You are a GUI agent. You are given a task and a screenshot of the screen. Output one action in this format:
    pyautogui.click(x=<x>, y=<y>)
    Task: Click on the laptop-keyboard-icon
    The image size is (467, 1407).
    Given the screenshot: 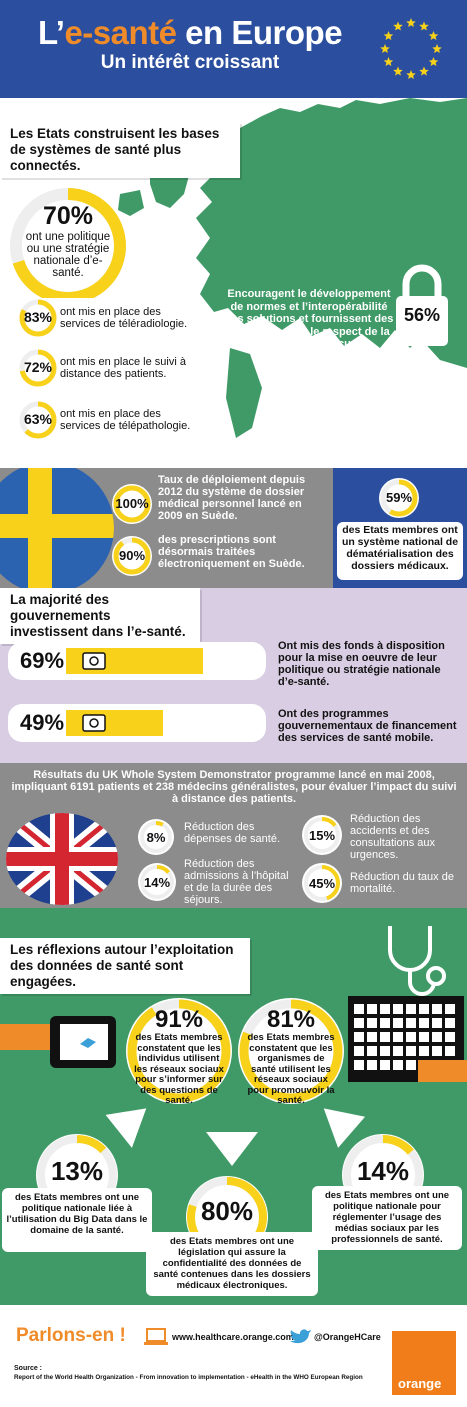 What is the action you would take?
    pyautogui.click(x=407, y=1039)
    